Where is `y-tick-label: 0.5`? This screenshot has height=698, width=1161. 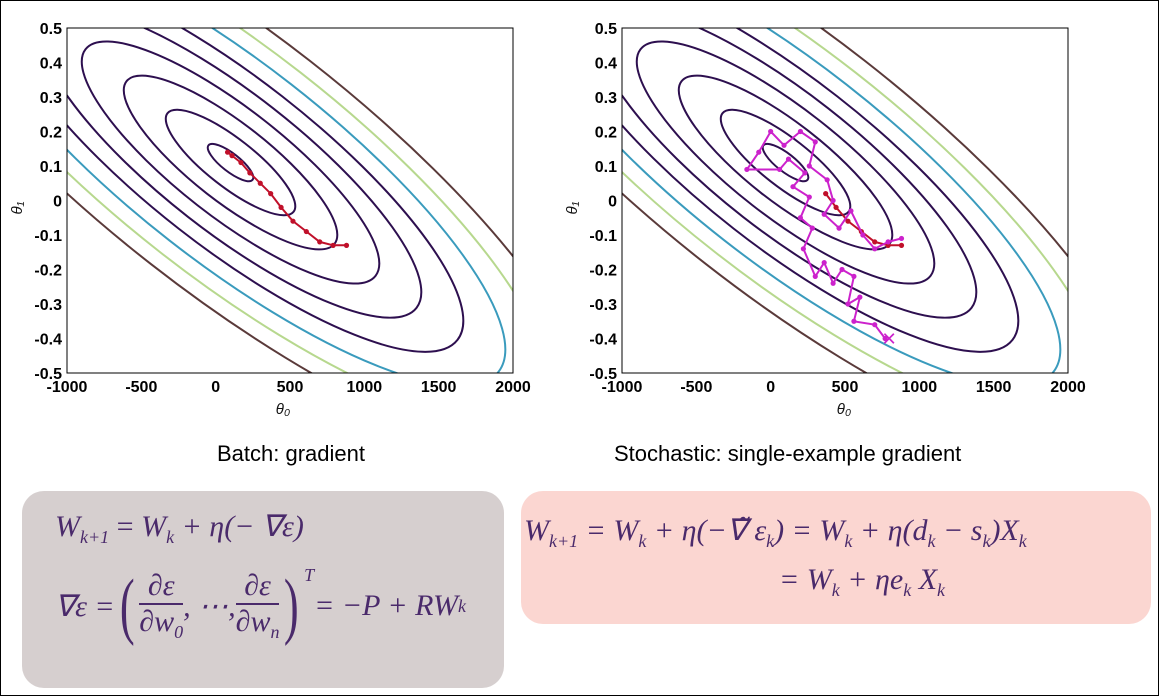
y-tick-label: 0.5 is located at coordinates (606, 29).